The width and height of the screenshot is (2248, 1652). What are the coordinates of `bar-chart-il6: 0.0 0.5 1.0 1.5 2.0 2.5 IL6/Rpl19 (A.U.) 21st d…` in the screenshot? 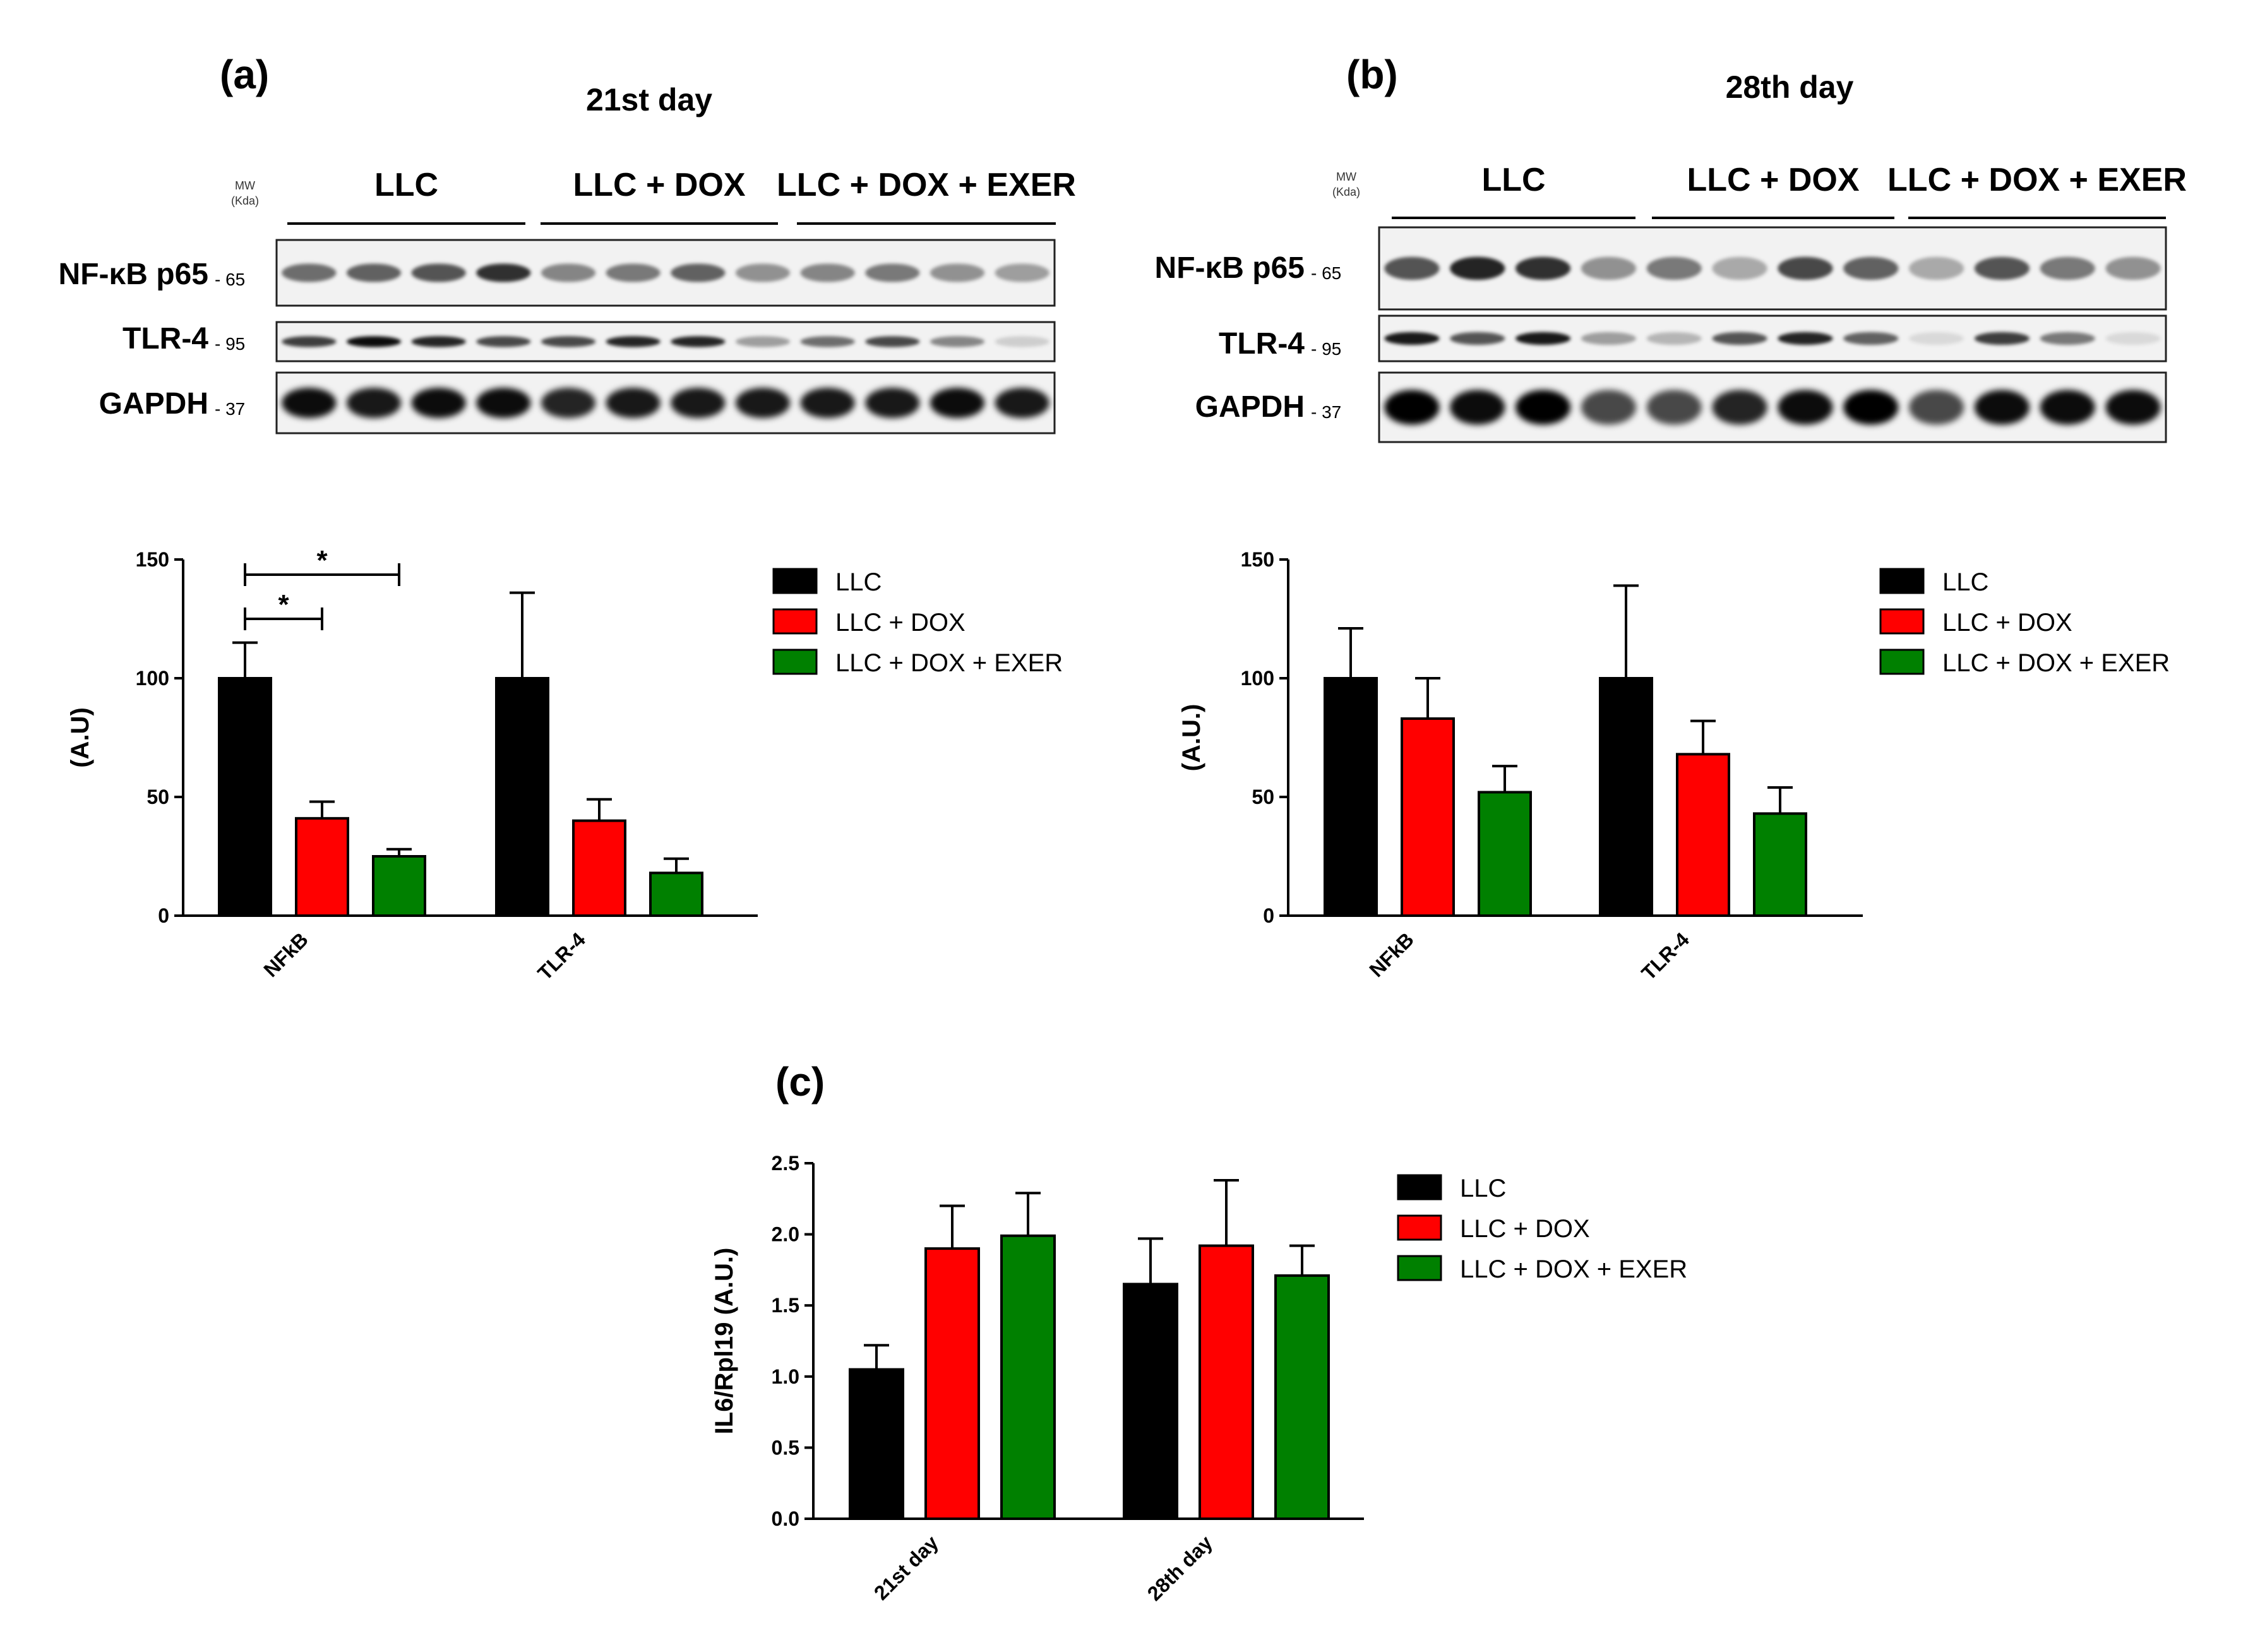 It's located at (1198, 1378).